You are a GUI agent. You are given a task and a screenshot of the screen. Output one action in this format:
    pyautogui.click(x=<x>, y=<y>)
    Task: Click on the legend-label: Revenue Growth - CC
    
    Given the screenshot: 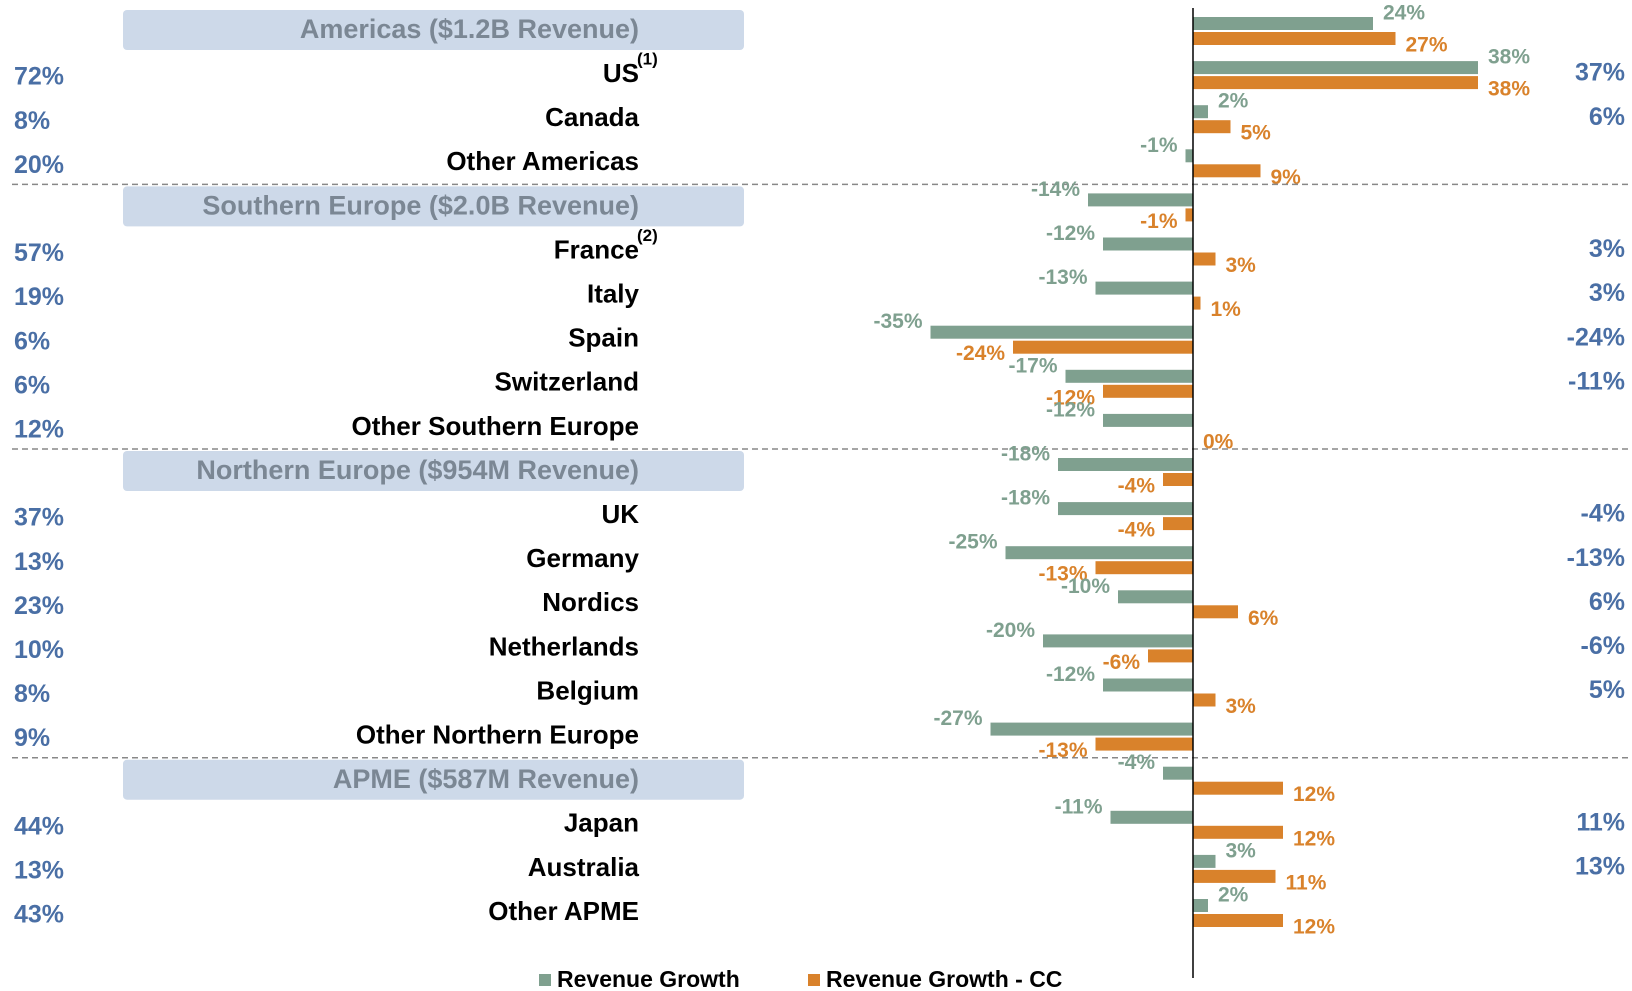 What is the action you would take?
    pyautogui.click(x=944, y=978)
    